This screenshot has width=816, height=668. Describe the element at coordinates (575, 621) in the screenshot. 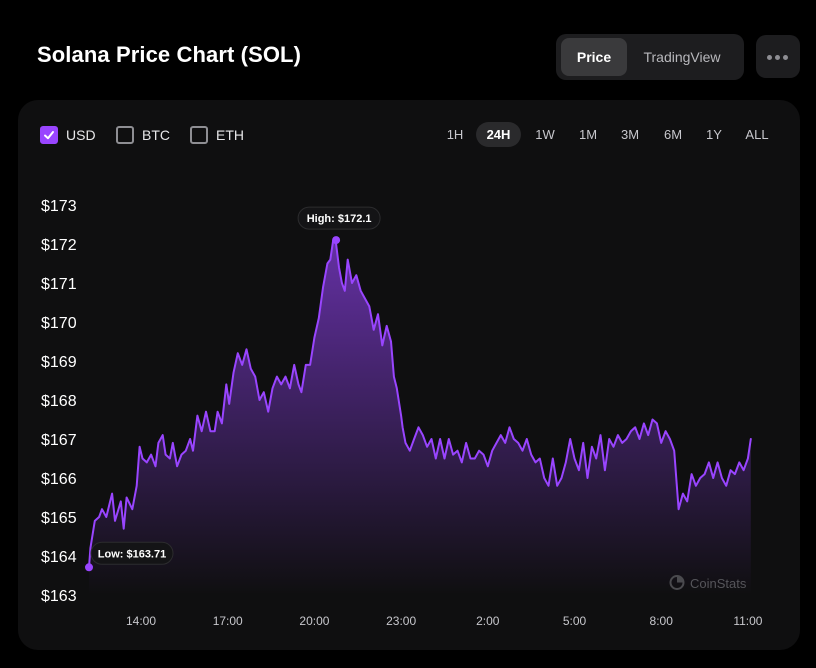

I see `x-tick-label: 5:00` at that location.